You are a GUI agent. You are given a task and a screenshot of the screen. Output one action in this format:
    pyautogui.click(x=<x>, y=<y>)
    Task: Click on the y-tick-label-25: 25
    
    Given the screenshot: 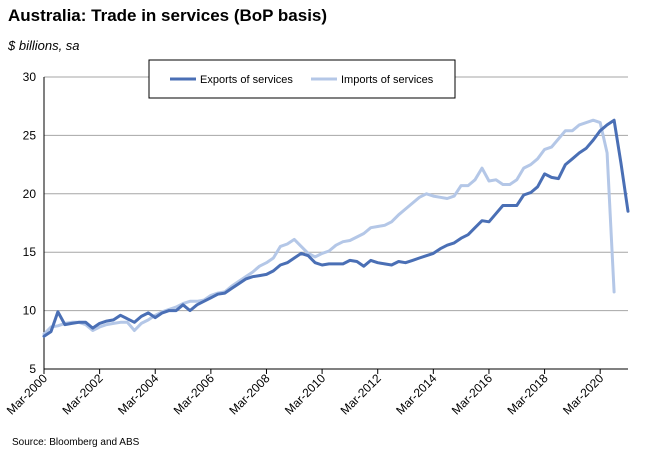 What is the action you would take?
    pyautogui.click(x=30, y=135)
    